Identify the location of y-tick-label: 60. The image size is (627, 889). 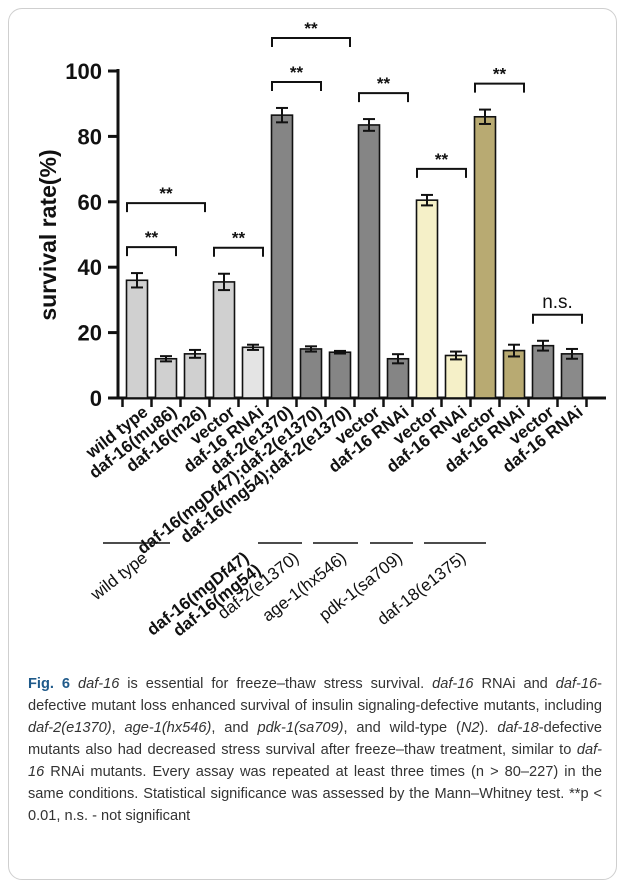
(90, 202).